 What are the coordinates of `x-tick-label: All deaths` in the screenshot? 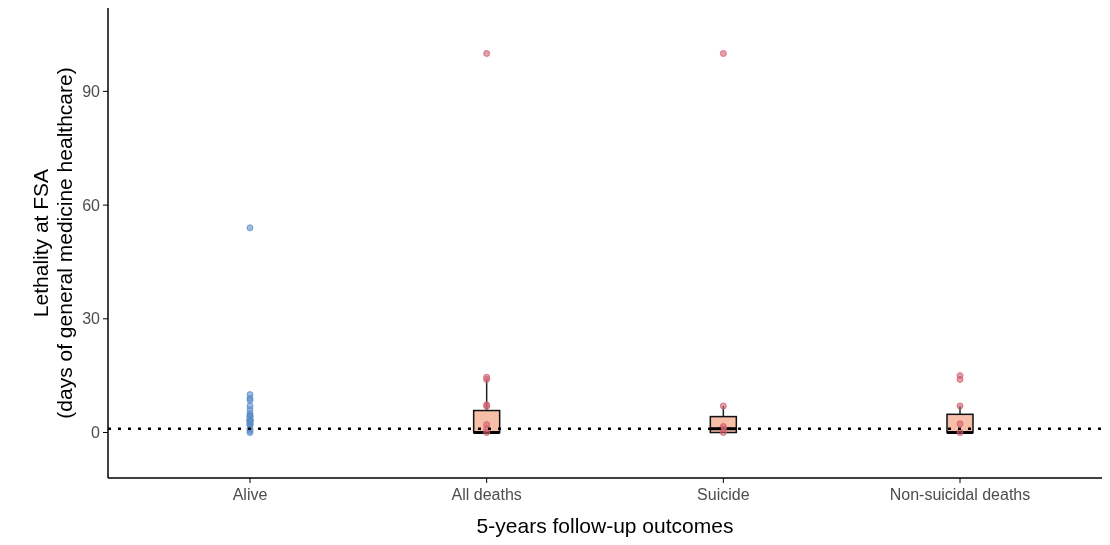 It's located at (486, 494).